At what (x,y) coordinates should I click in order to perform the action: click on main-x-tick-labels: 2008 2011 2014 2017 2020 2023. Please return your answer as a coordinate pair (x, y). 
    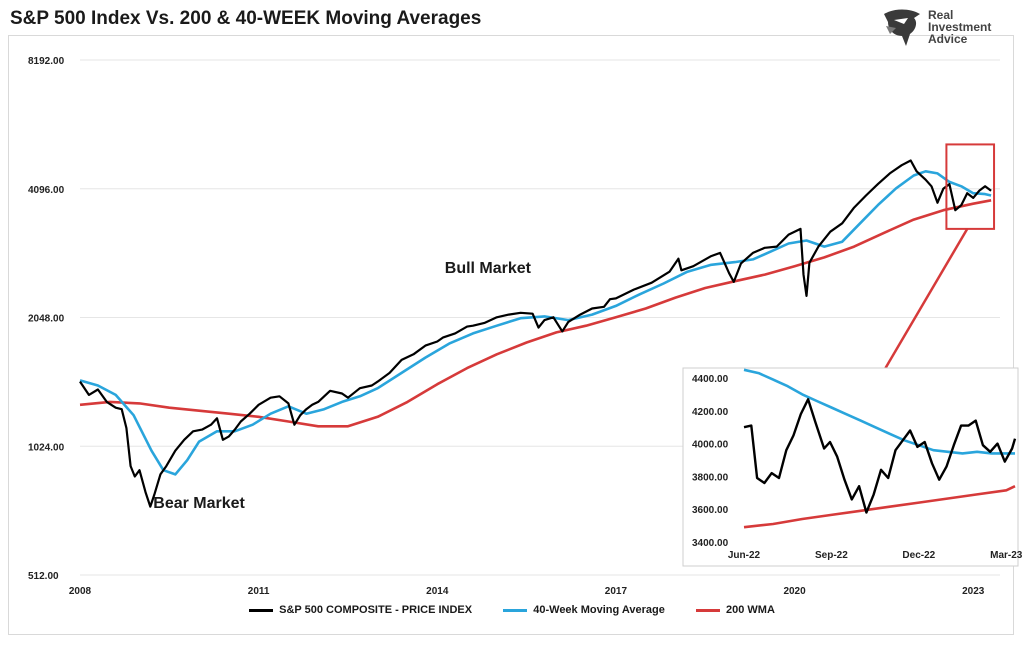
    Looking at the image, I should click on (527, 591).